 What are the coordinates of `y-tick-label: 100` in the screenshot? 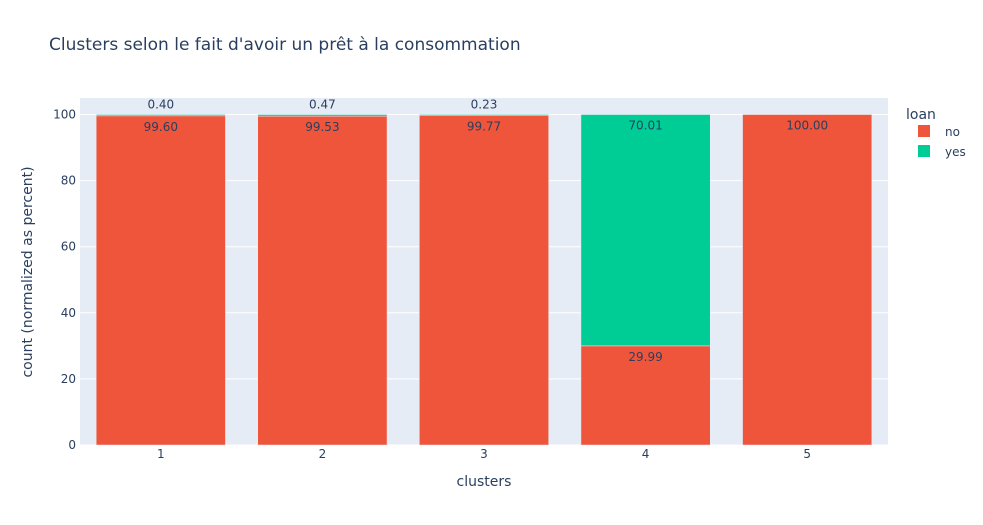 It's located at (64, 115).